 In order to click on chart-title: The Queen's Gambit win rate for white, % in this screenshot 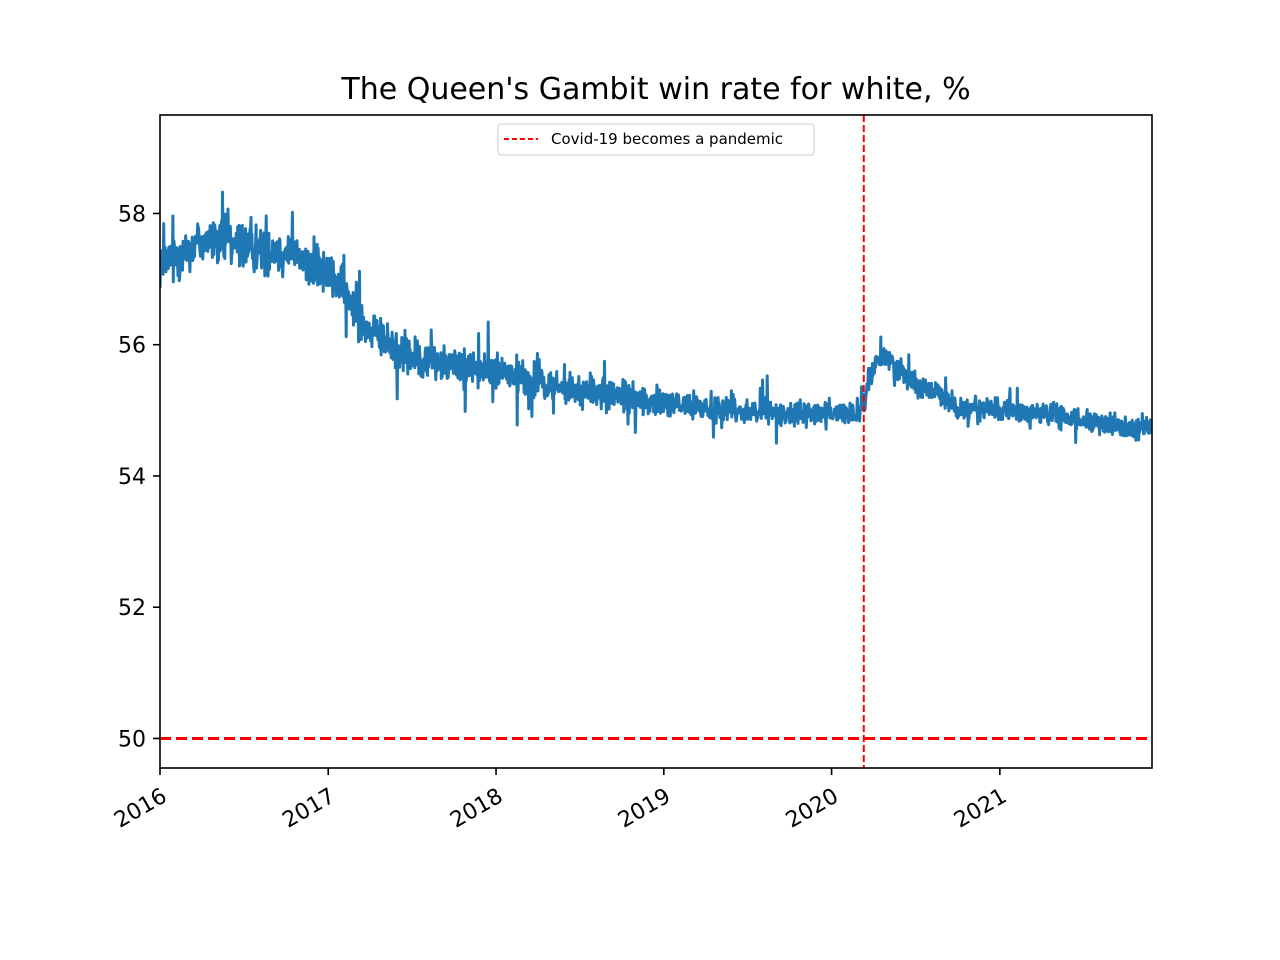, I will do `click(655, 89)`.